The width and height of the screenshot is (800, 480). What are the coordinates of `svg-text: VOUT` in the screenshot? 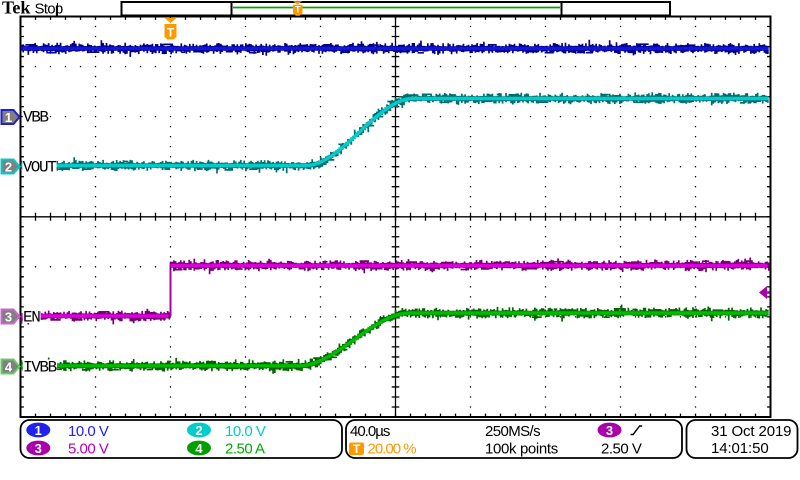 It's located at (40, 168).